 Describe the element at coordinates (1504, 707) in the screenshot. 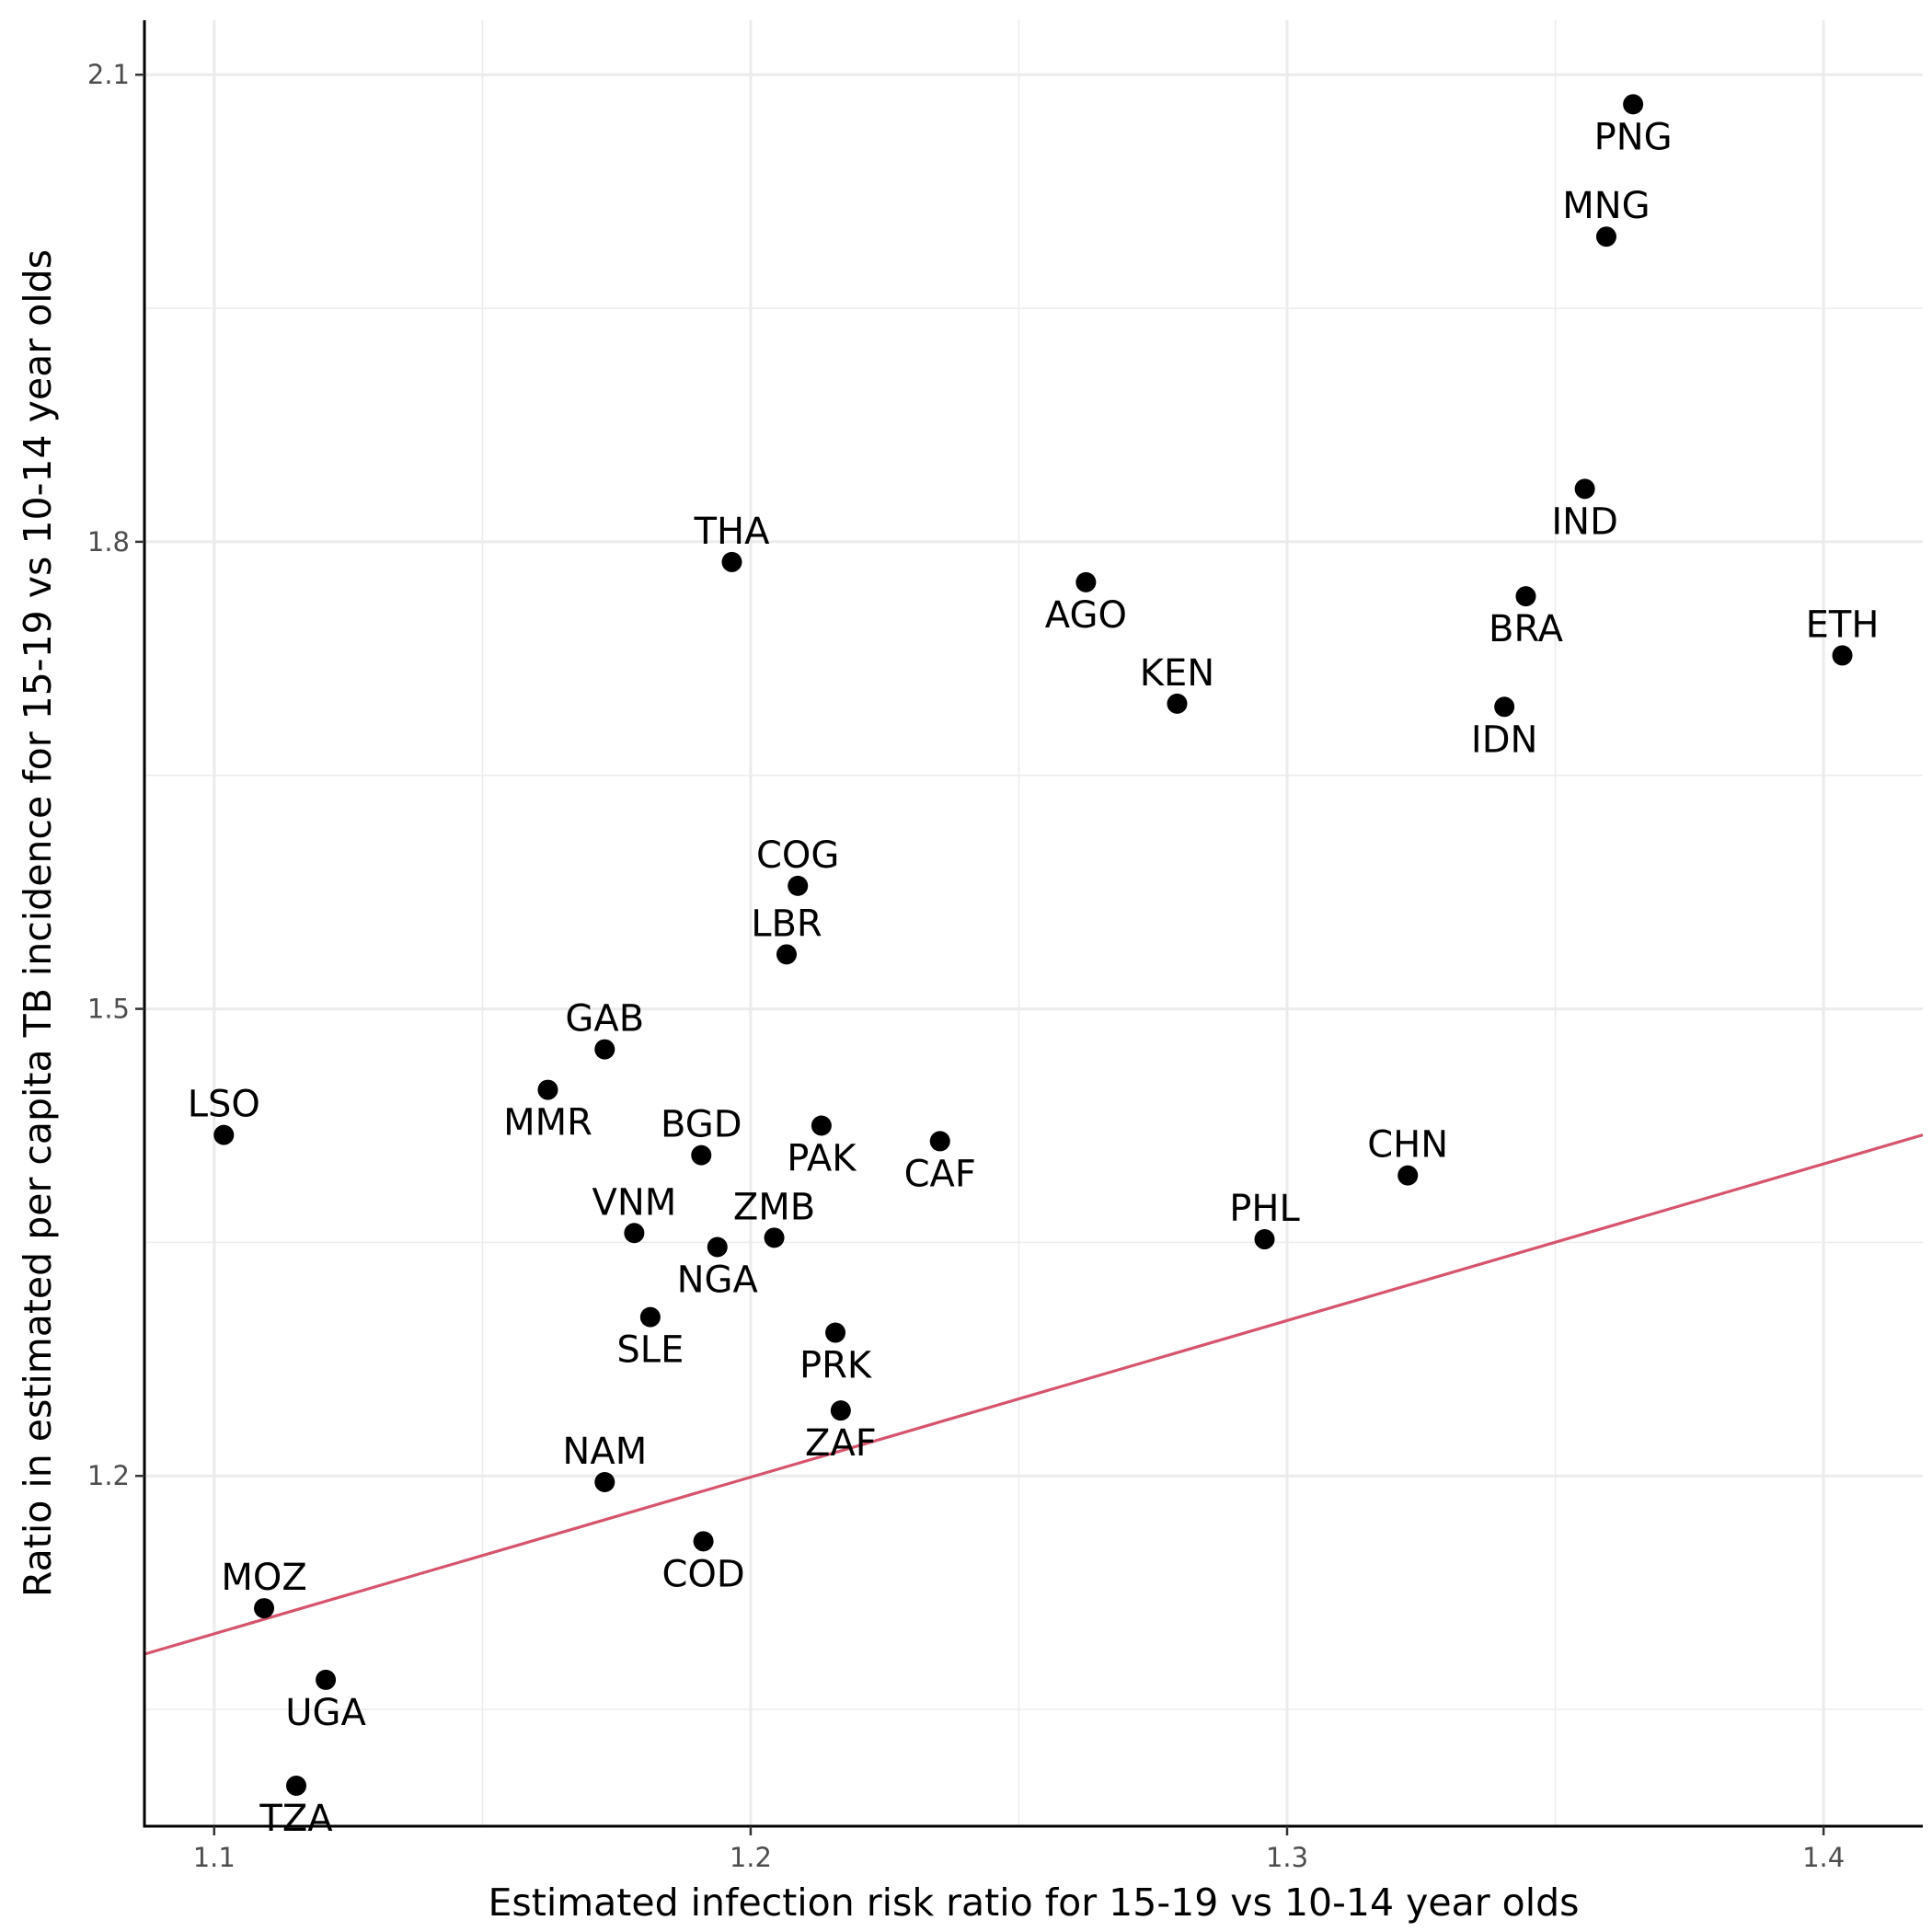

I see `data-point-idn` at that location.